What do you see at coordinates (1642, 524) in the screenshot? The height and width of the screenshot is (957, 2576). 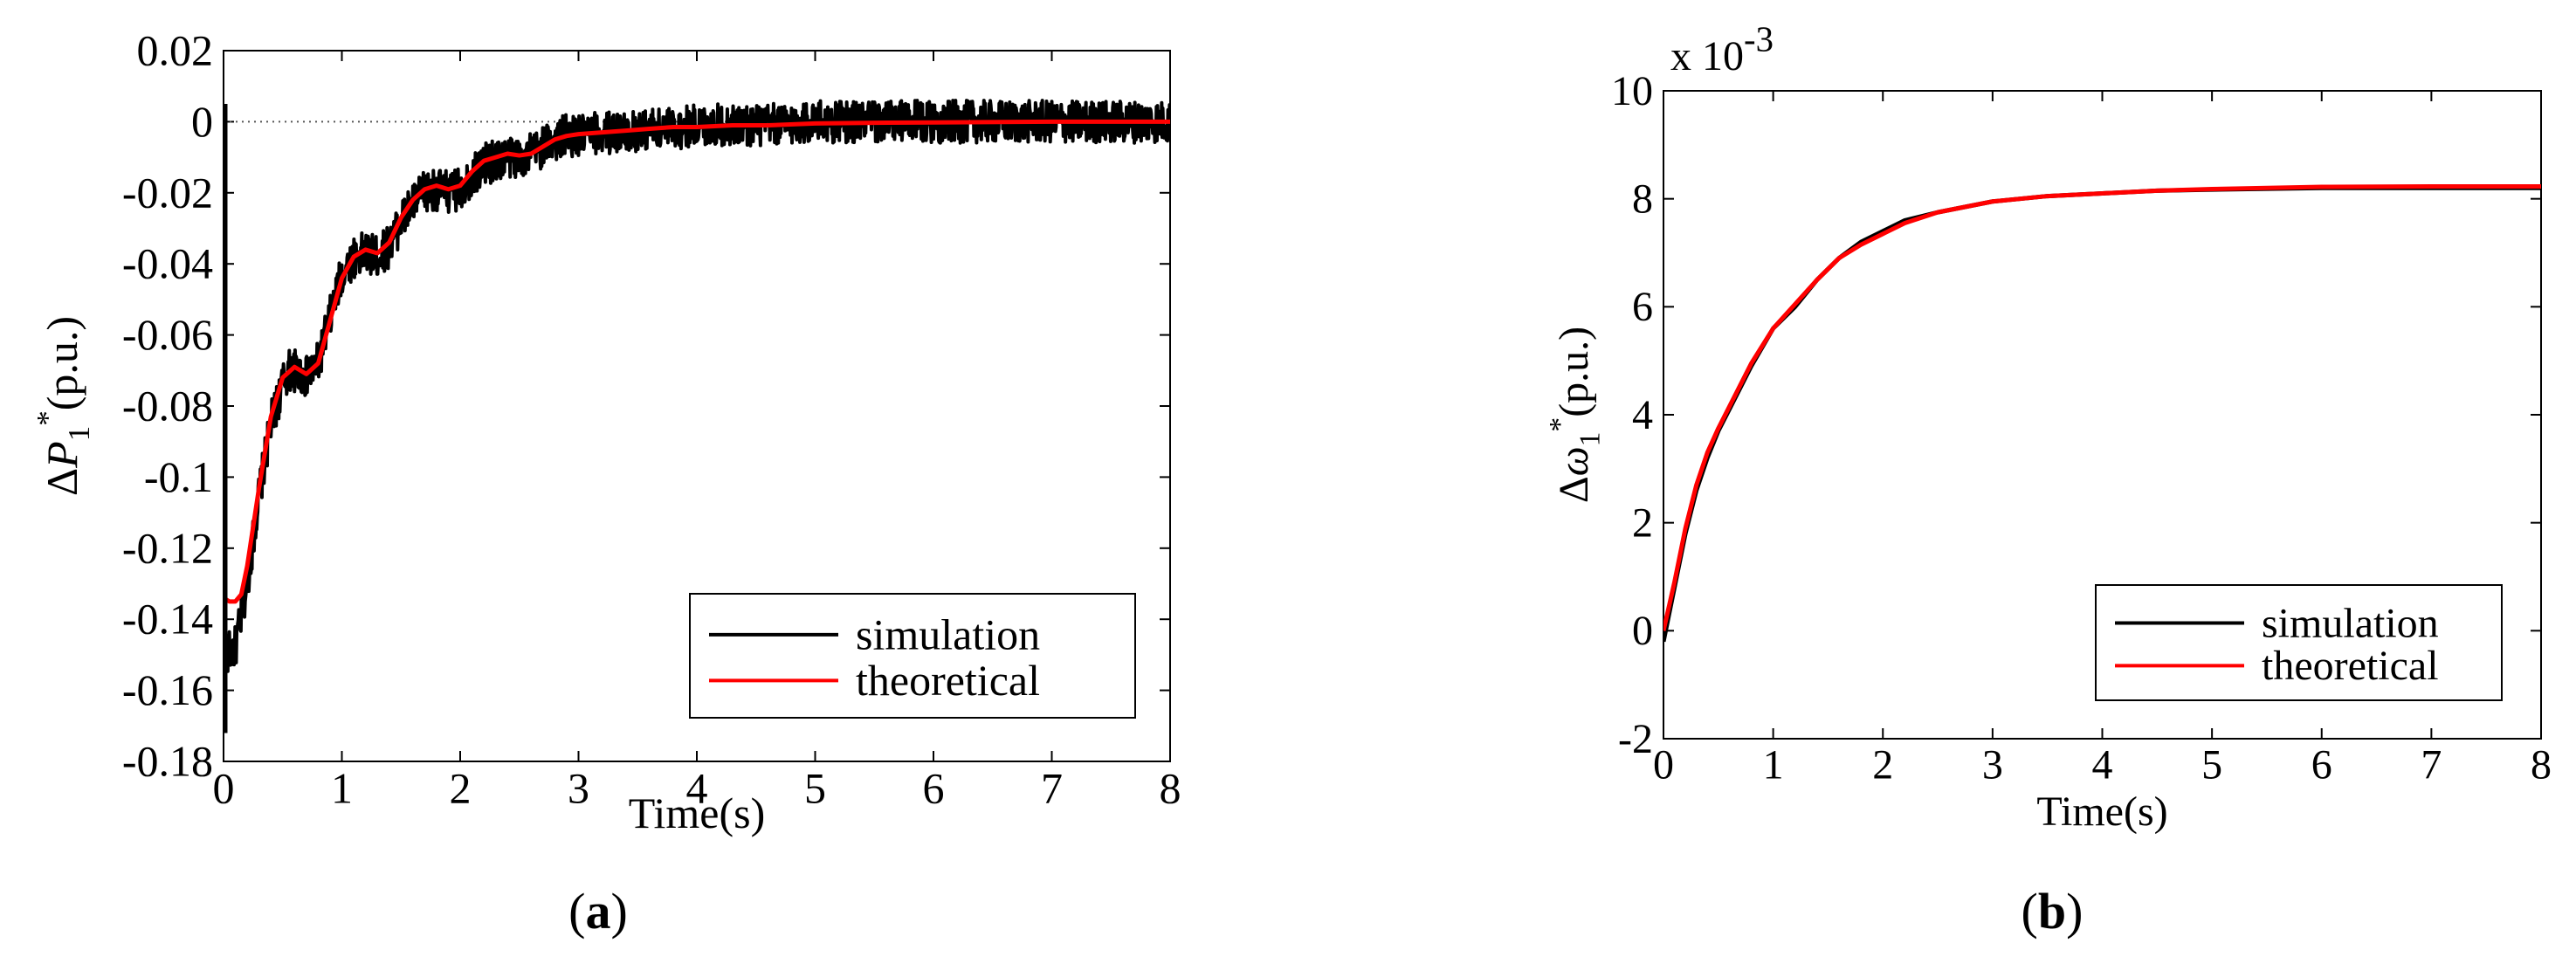 I see `y-tick-label: 2` at bounding box center [1642, 524].